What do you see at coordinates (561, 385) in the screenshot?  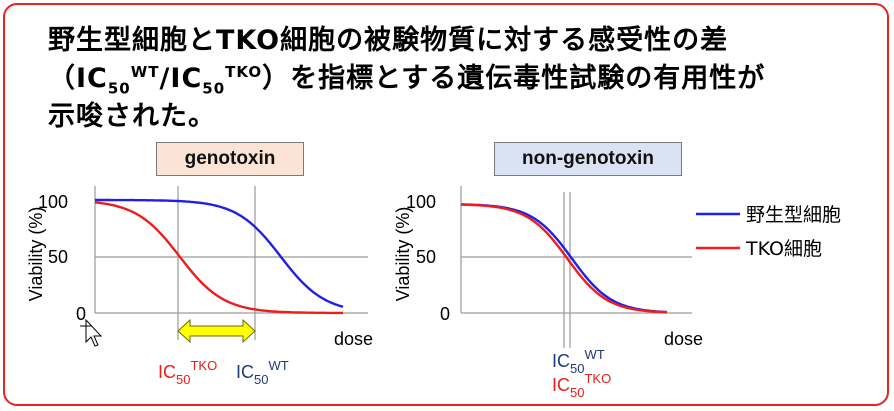 I see `right-ic-tko-ic: IC` at bounding box center [561, 385].